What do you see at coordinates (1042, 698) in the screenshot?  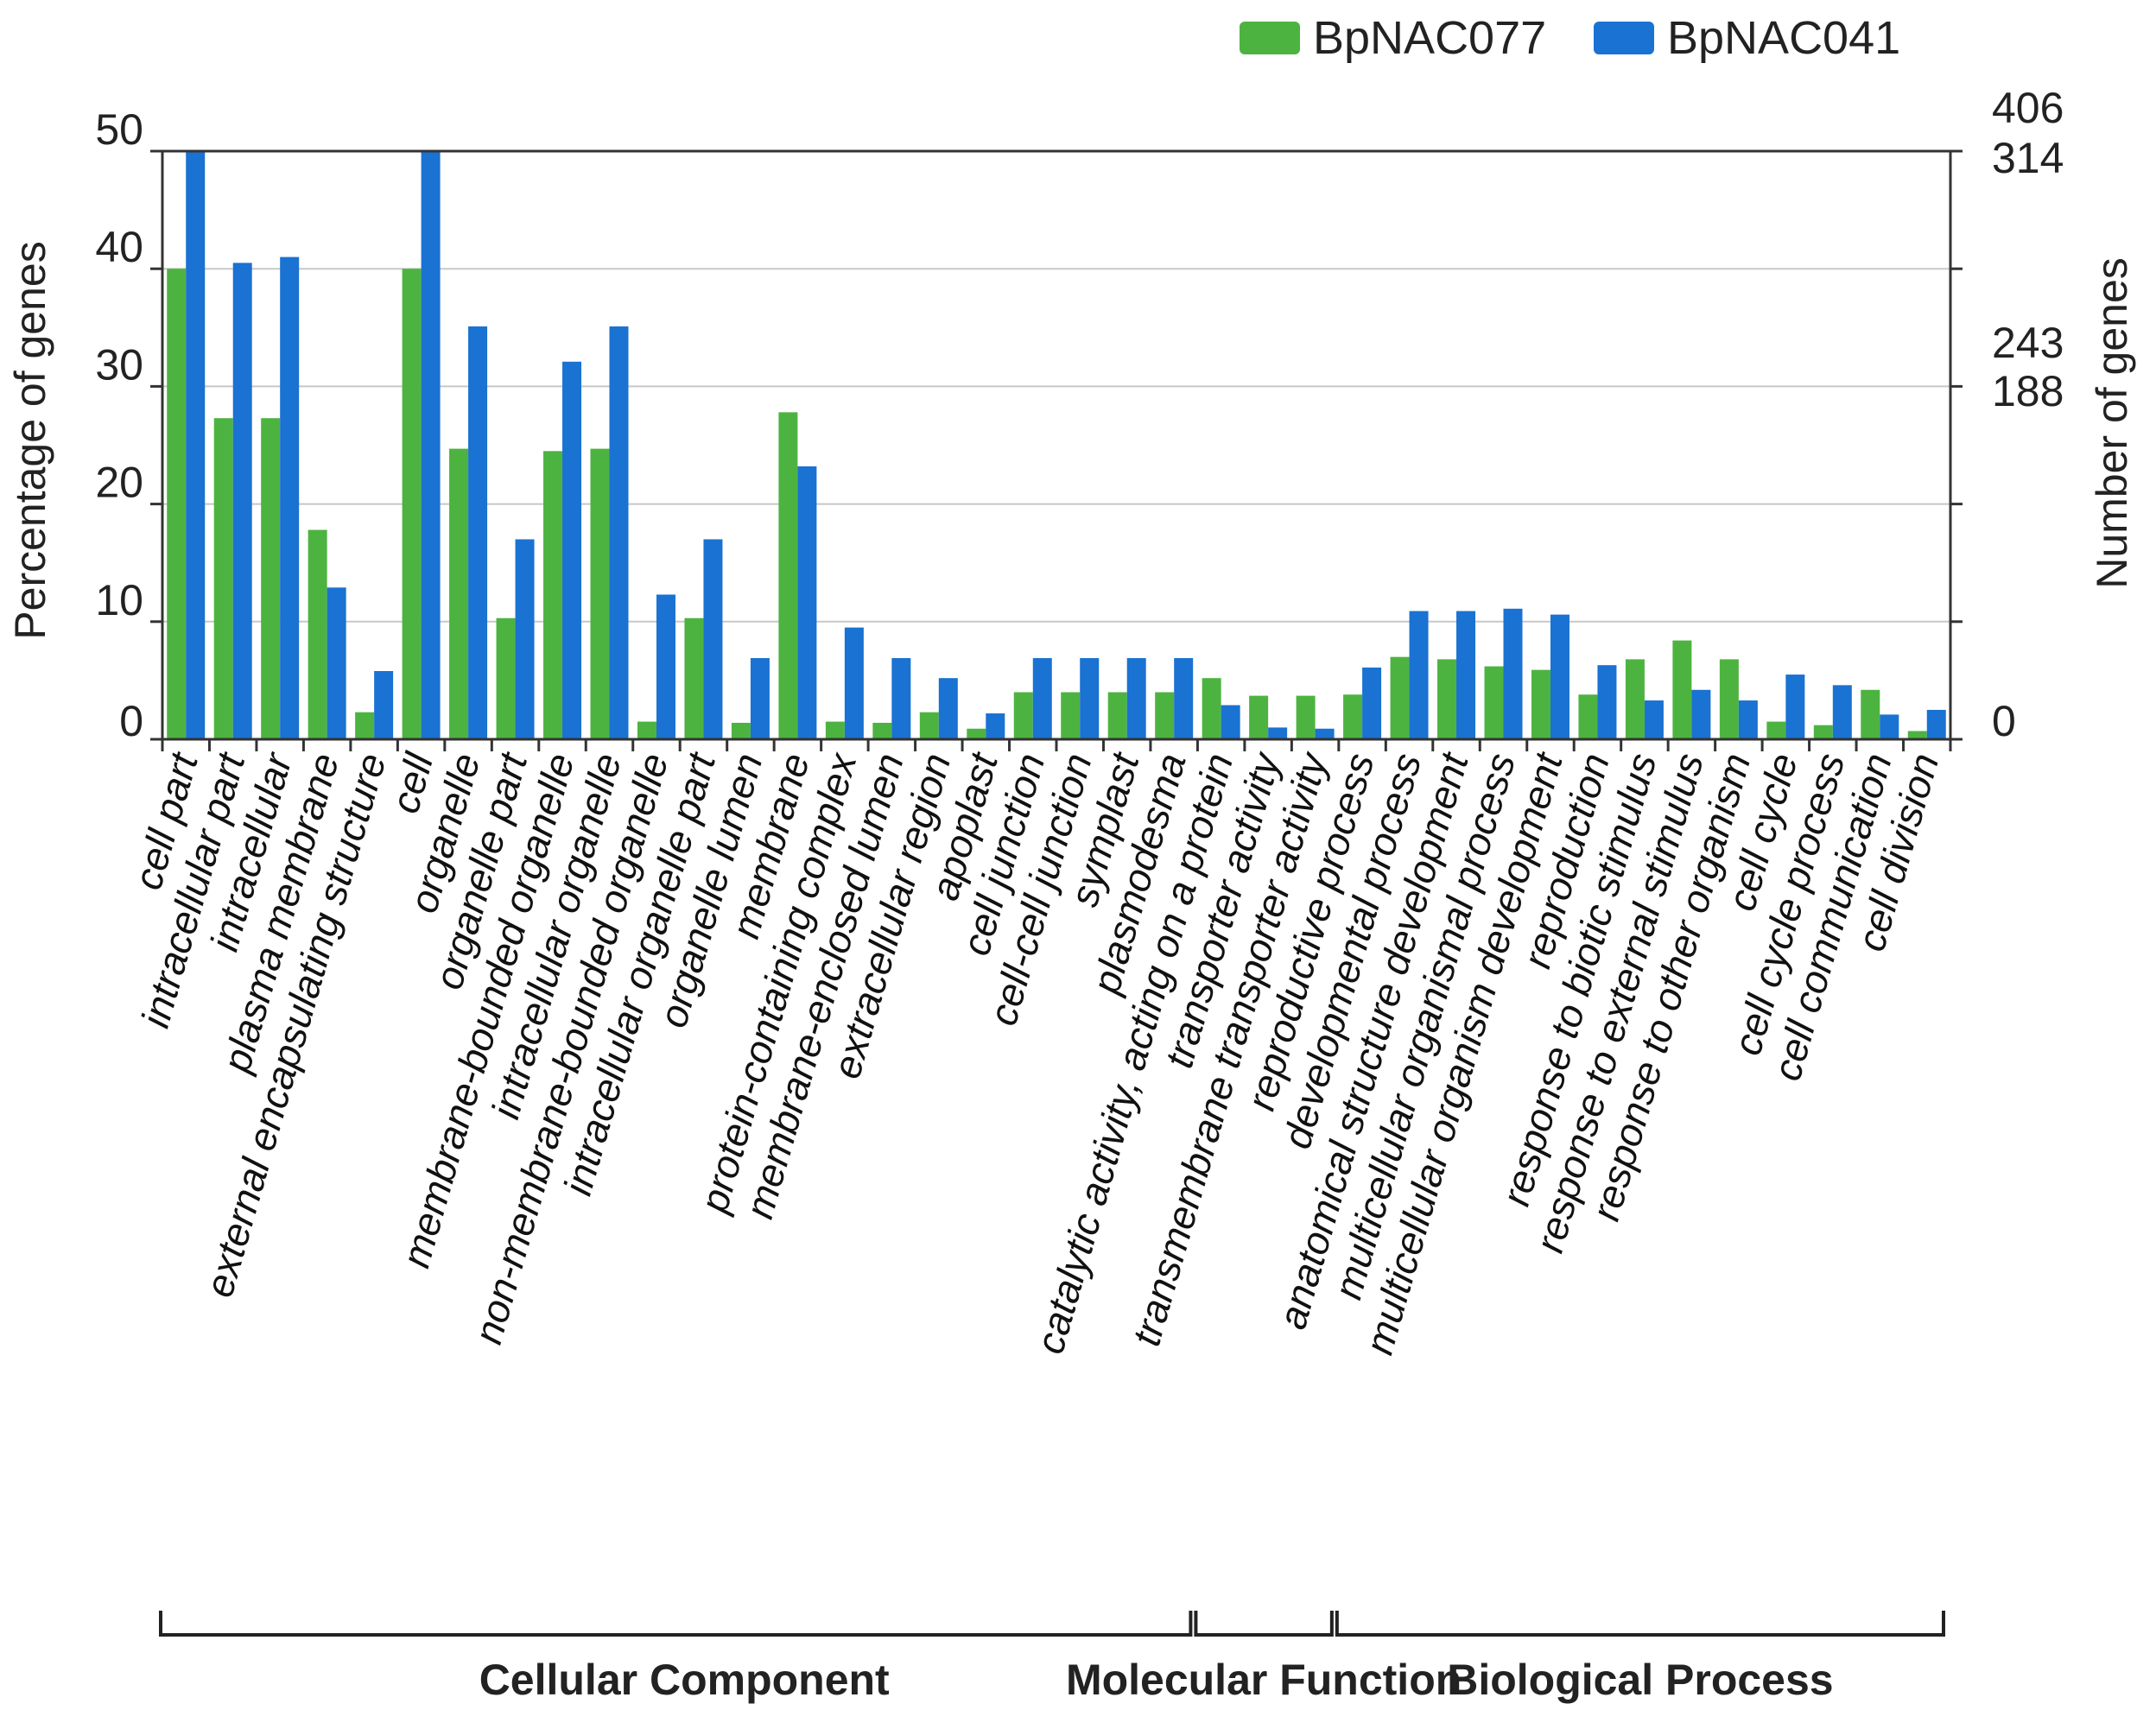 I see `bar-bpnac041-cell-junction` at bounding box center [1042, 698].